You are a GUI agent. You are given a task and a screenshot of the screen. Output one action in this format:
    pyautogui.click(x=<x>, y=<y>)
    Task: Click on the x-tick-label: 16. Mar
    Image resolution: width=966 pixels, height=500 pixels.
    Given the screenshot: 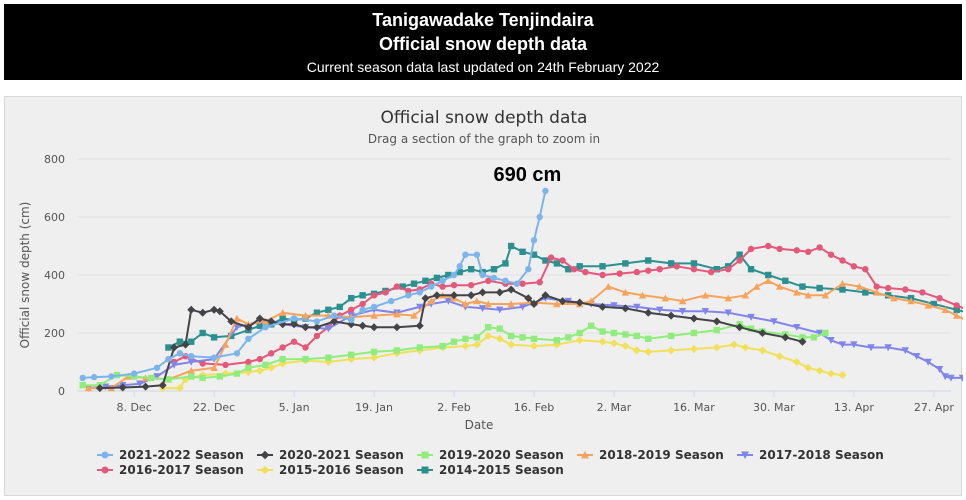 What is the action you would take?
    pyautogui.click(x=694, y=407)
    